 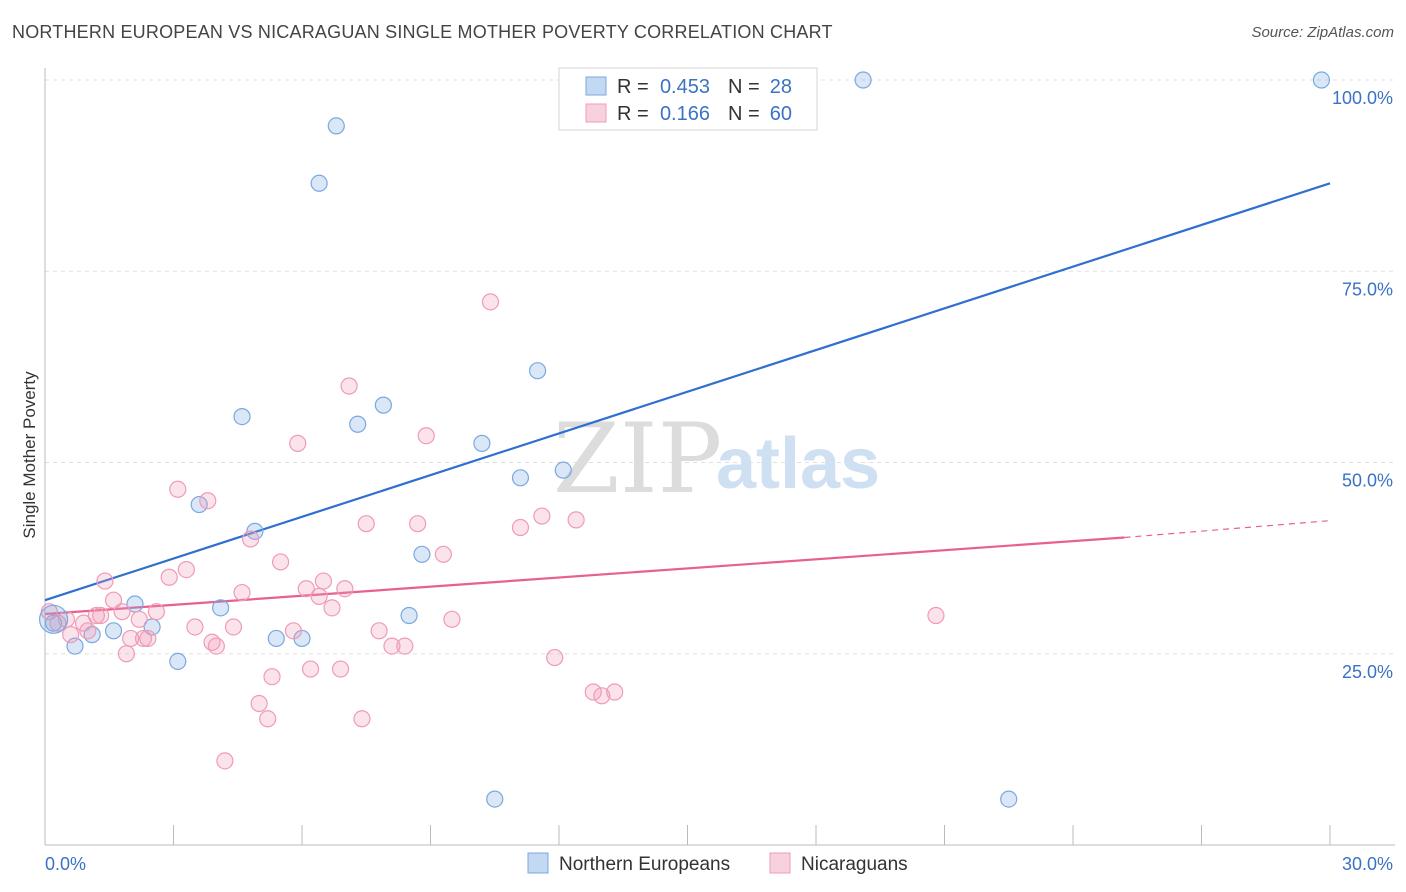 What do you see at coordinates (688, 99) in the screenshot?
I see `legend-box: R = 0.453 N = 28 R = 0.166 N = 60` at bounding box center [688, 99].